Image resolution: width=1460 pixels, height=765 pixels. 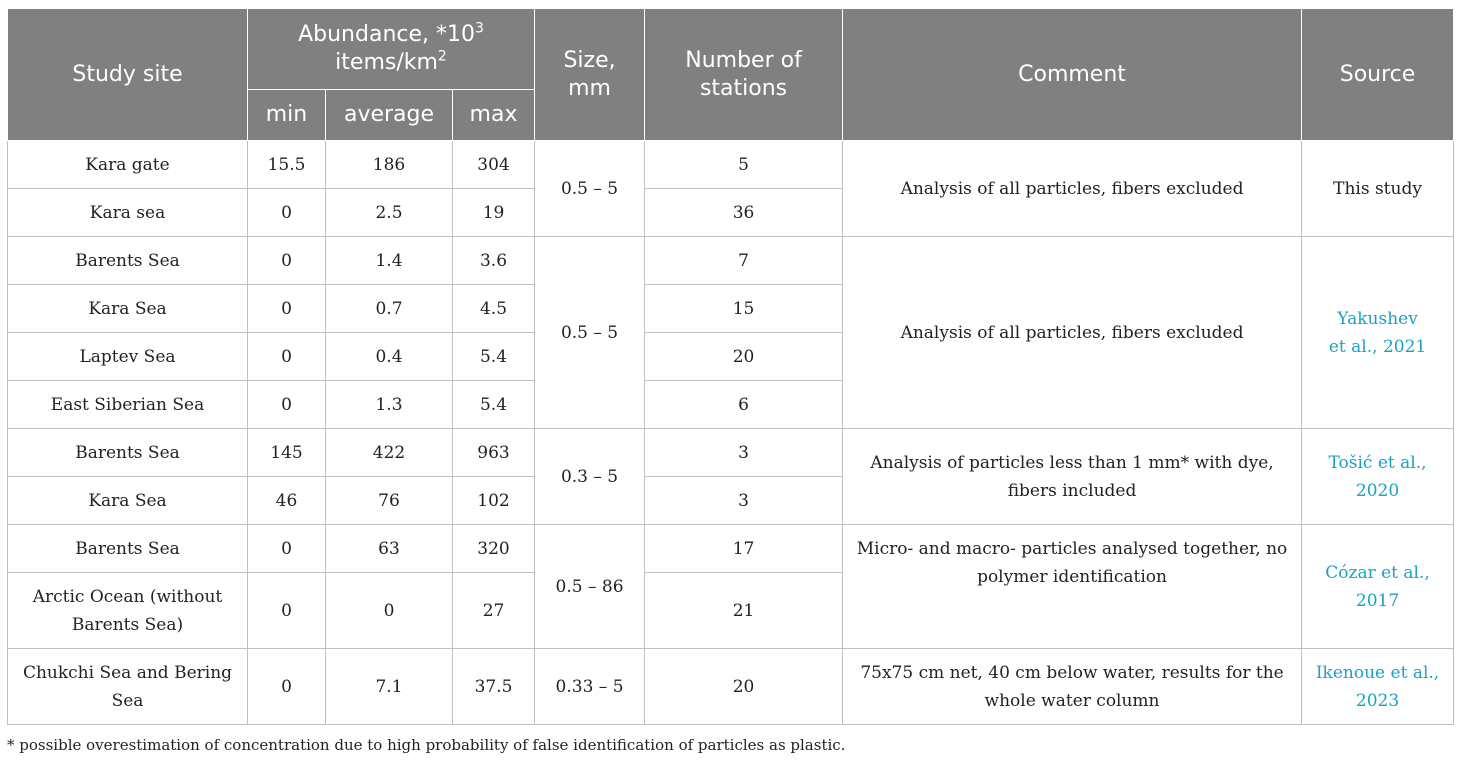 What do you see at coordinates (389, 610) in the screenshot?
I see `average-cell: 0` at bounding box center [389, 610].